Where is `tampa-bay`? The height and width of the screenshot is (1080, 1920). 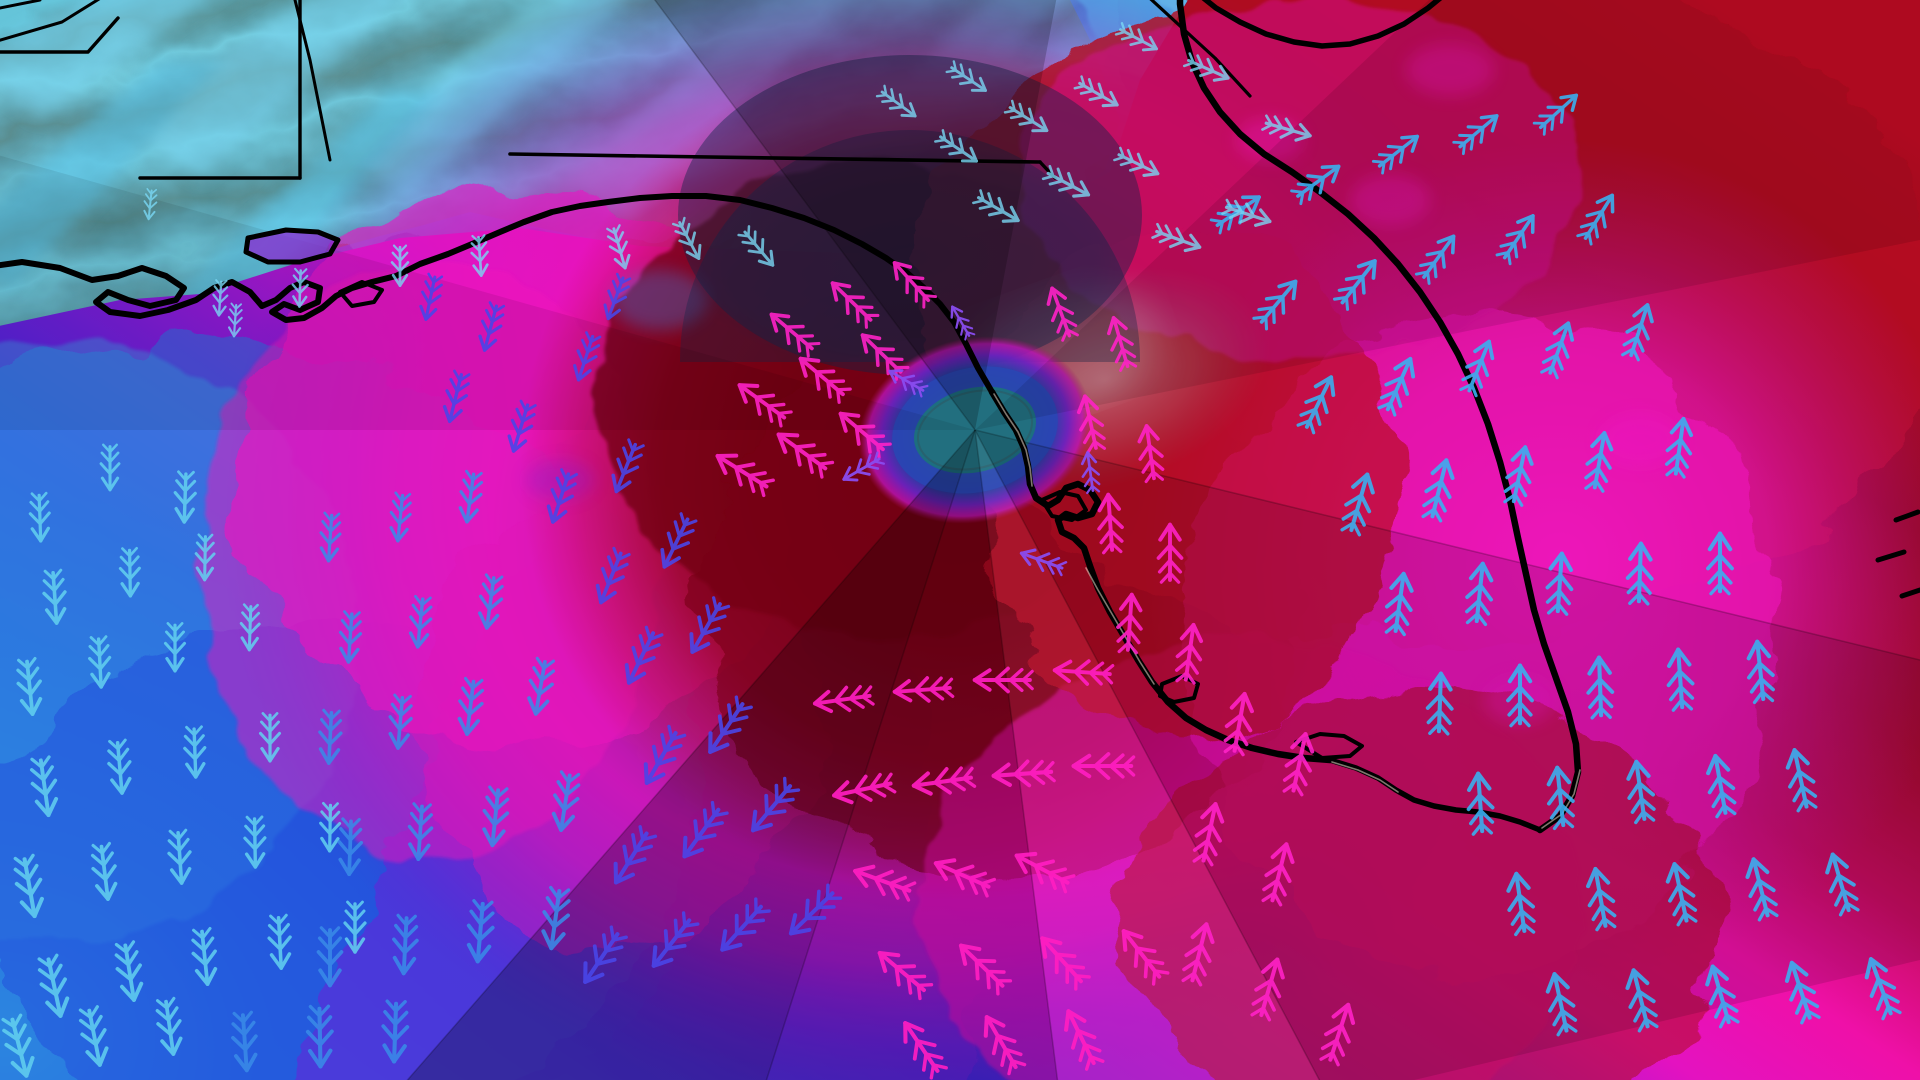
tampa-bay is located at coordinates (1064, 506).